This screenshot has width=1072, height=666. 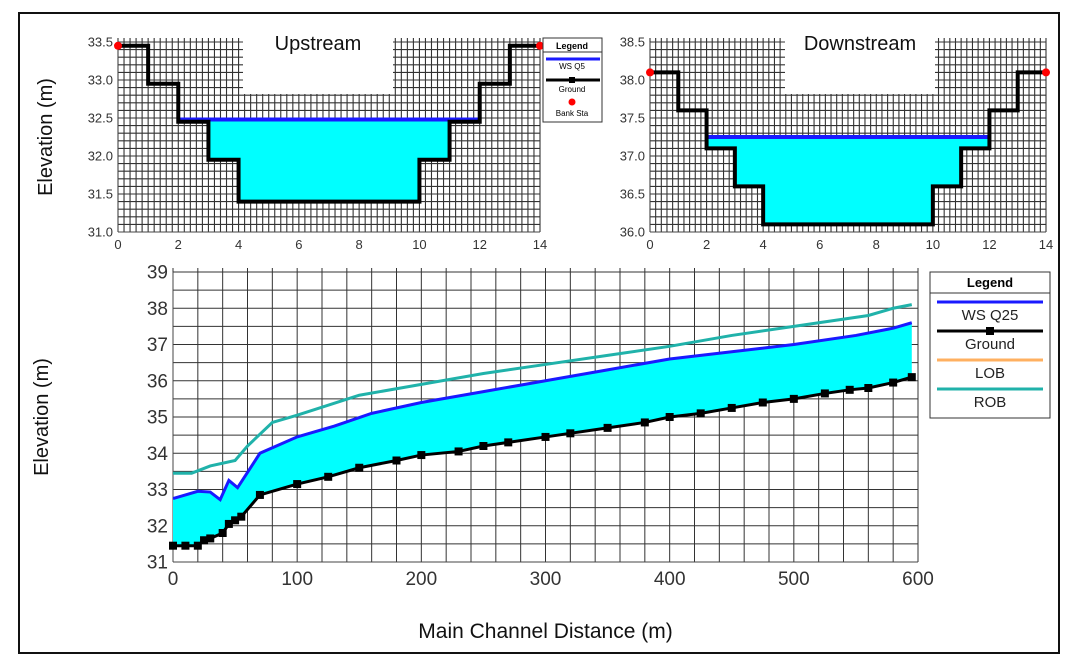 I want to click on chart-title: Downstream, so click(x=860, y=44).